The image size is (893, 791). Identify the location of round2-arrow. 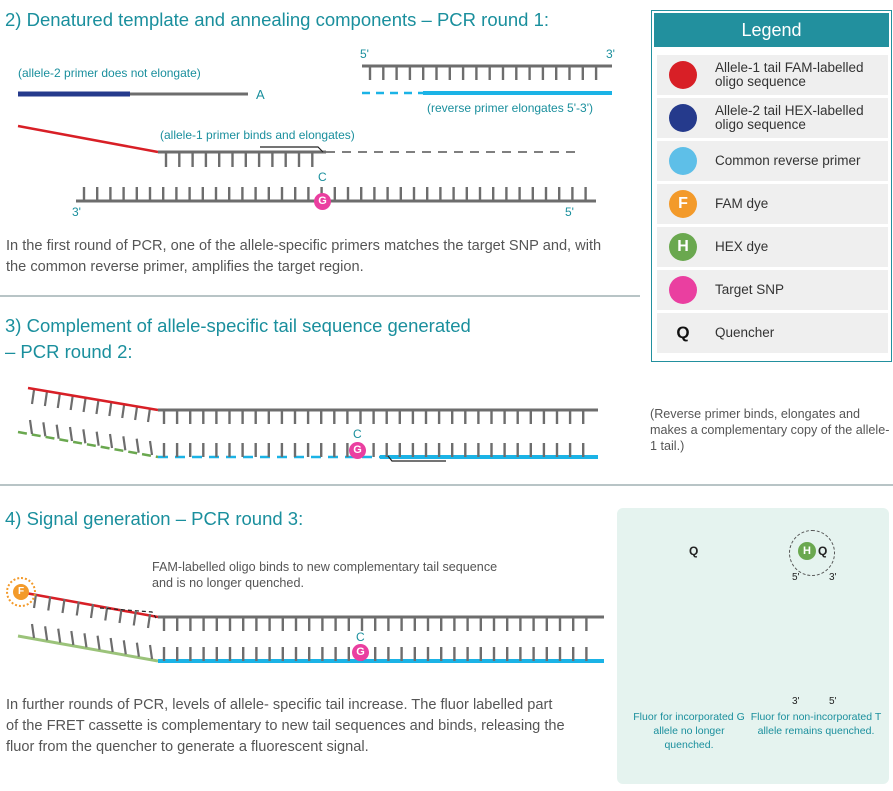
(416, 458).